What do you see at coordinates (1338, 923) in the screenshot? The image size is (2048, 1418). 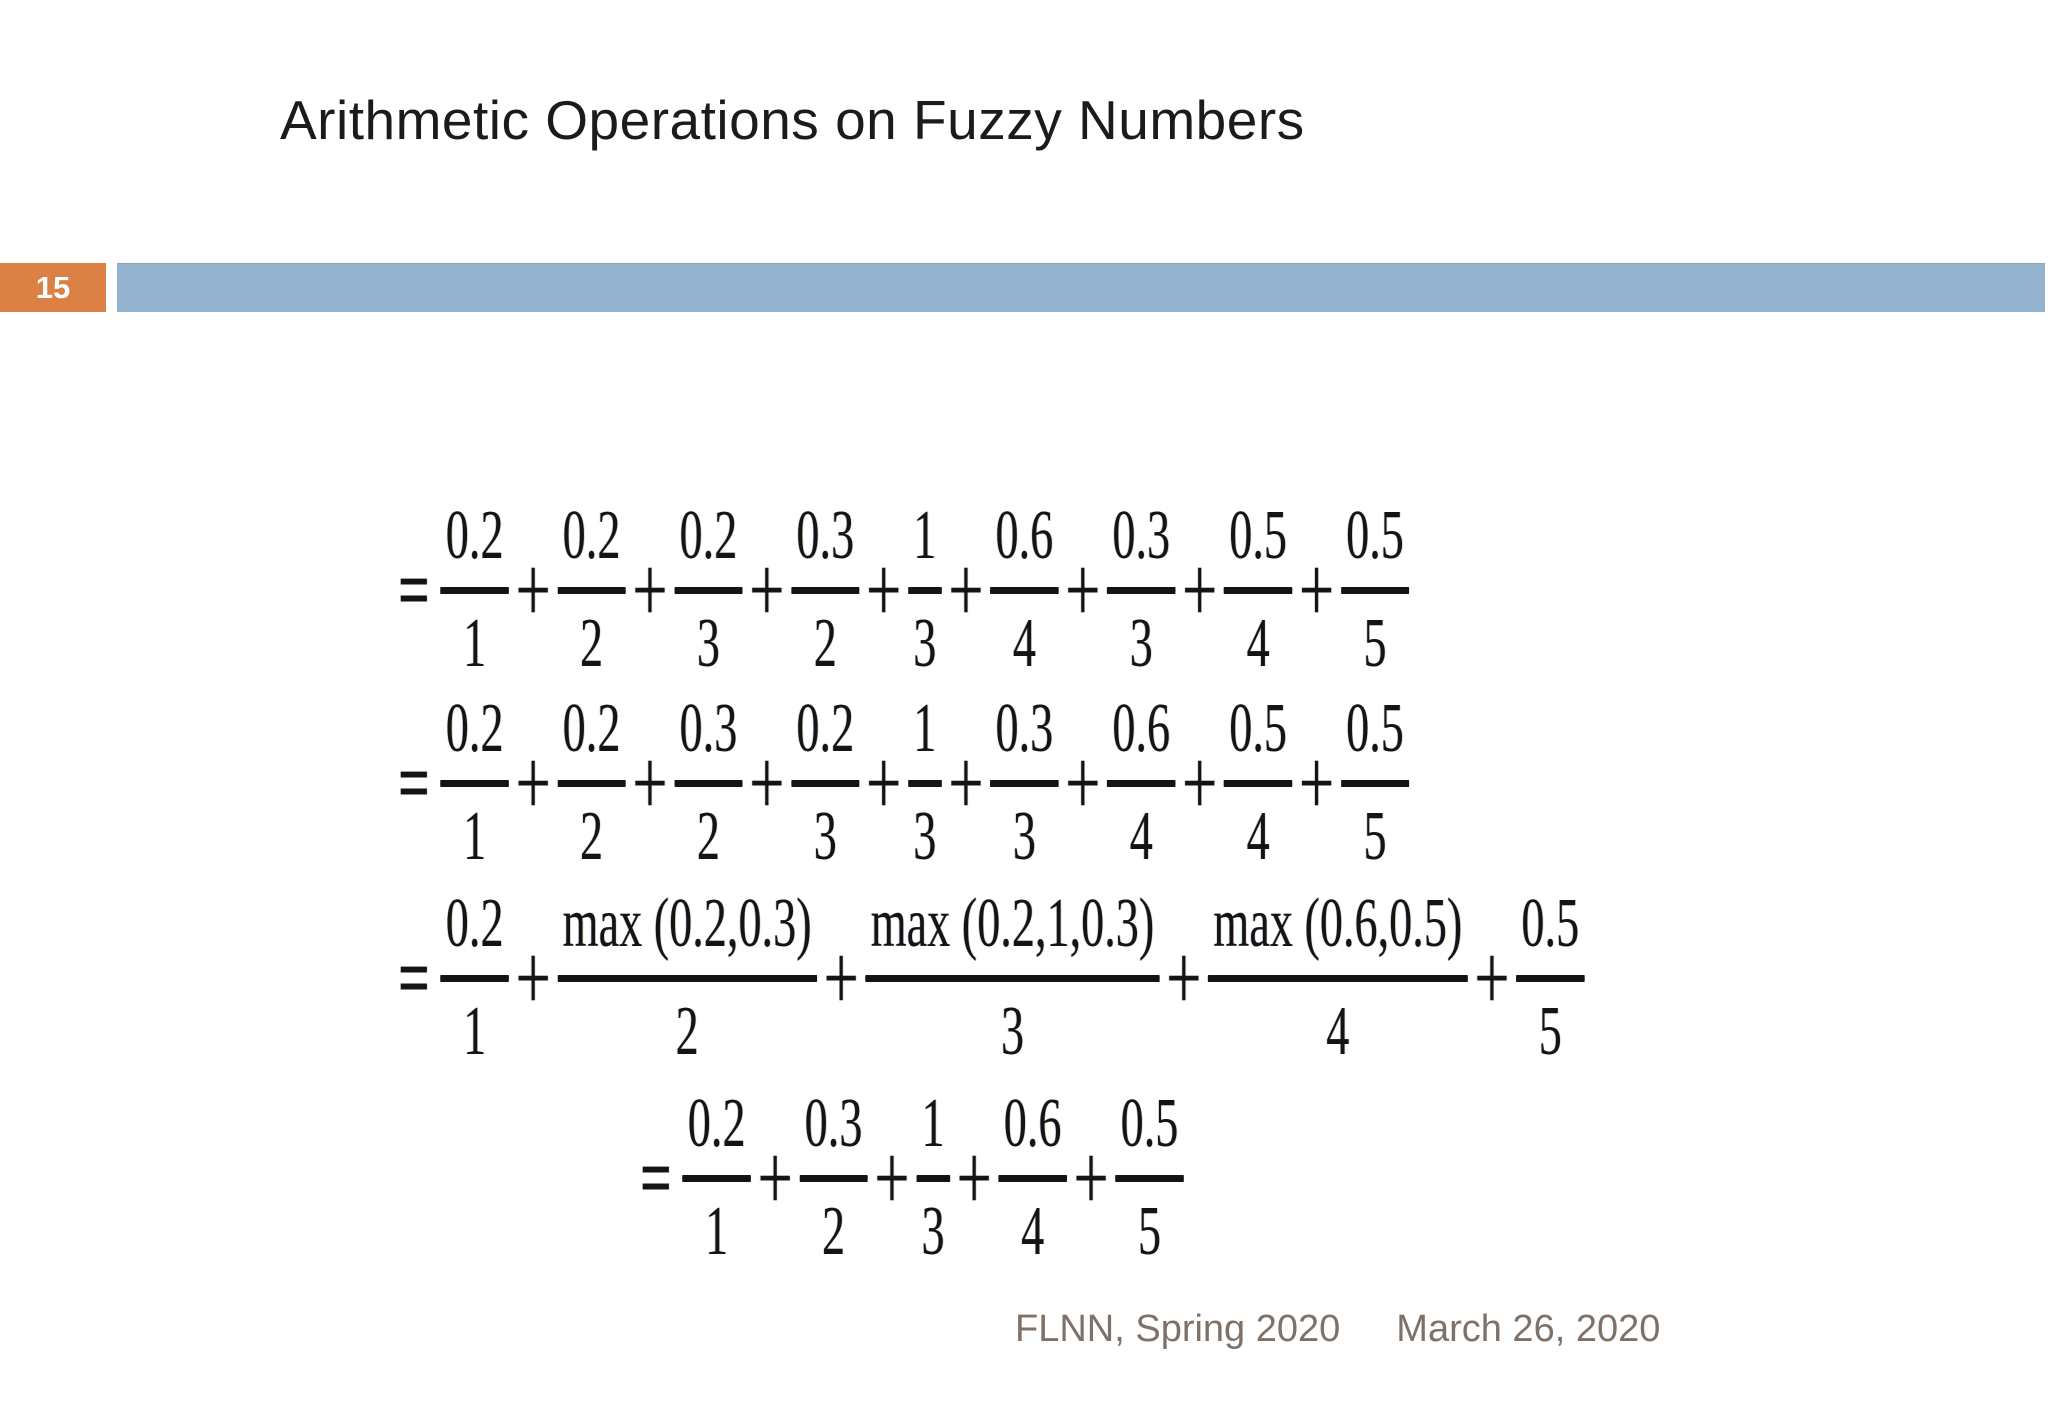 I see `fraction-numerator: max (0.6,0.5)` at bounding box center [1338, 923].